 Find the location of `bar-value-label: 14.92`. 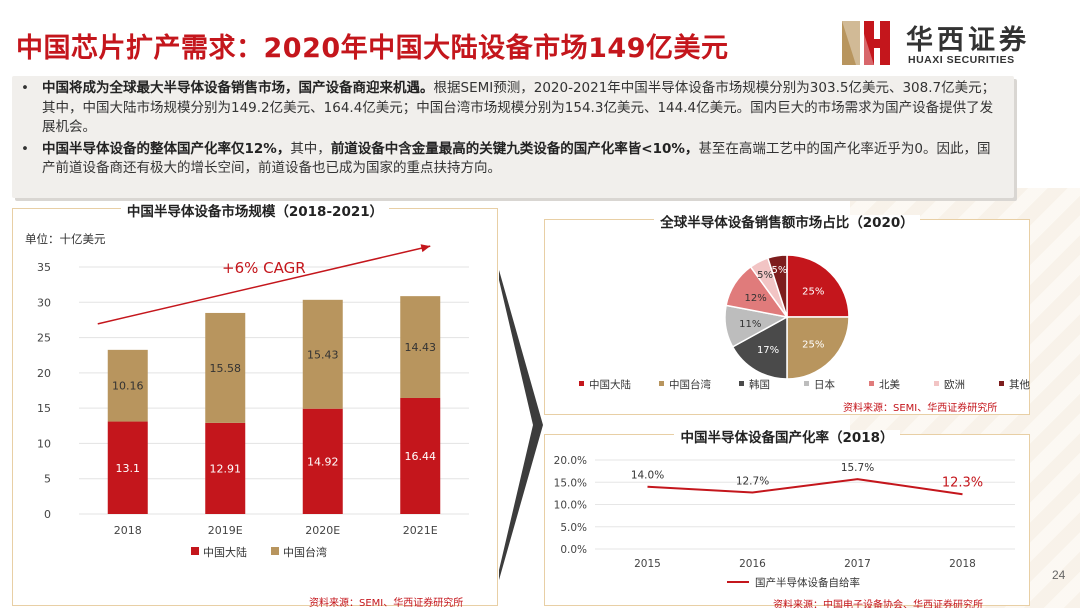

bar-value-label: 14.92 is located at coordinates (323, 461).